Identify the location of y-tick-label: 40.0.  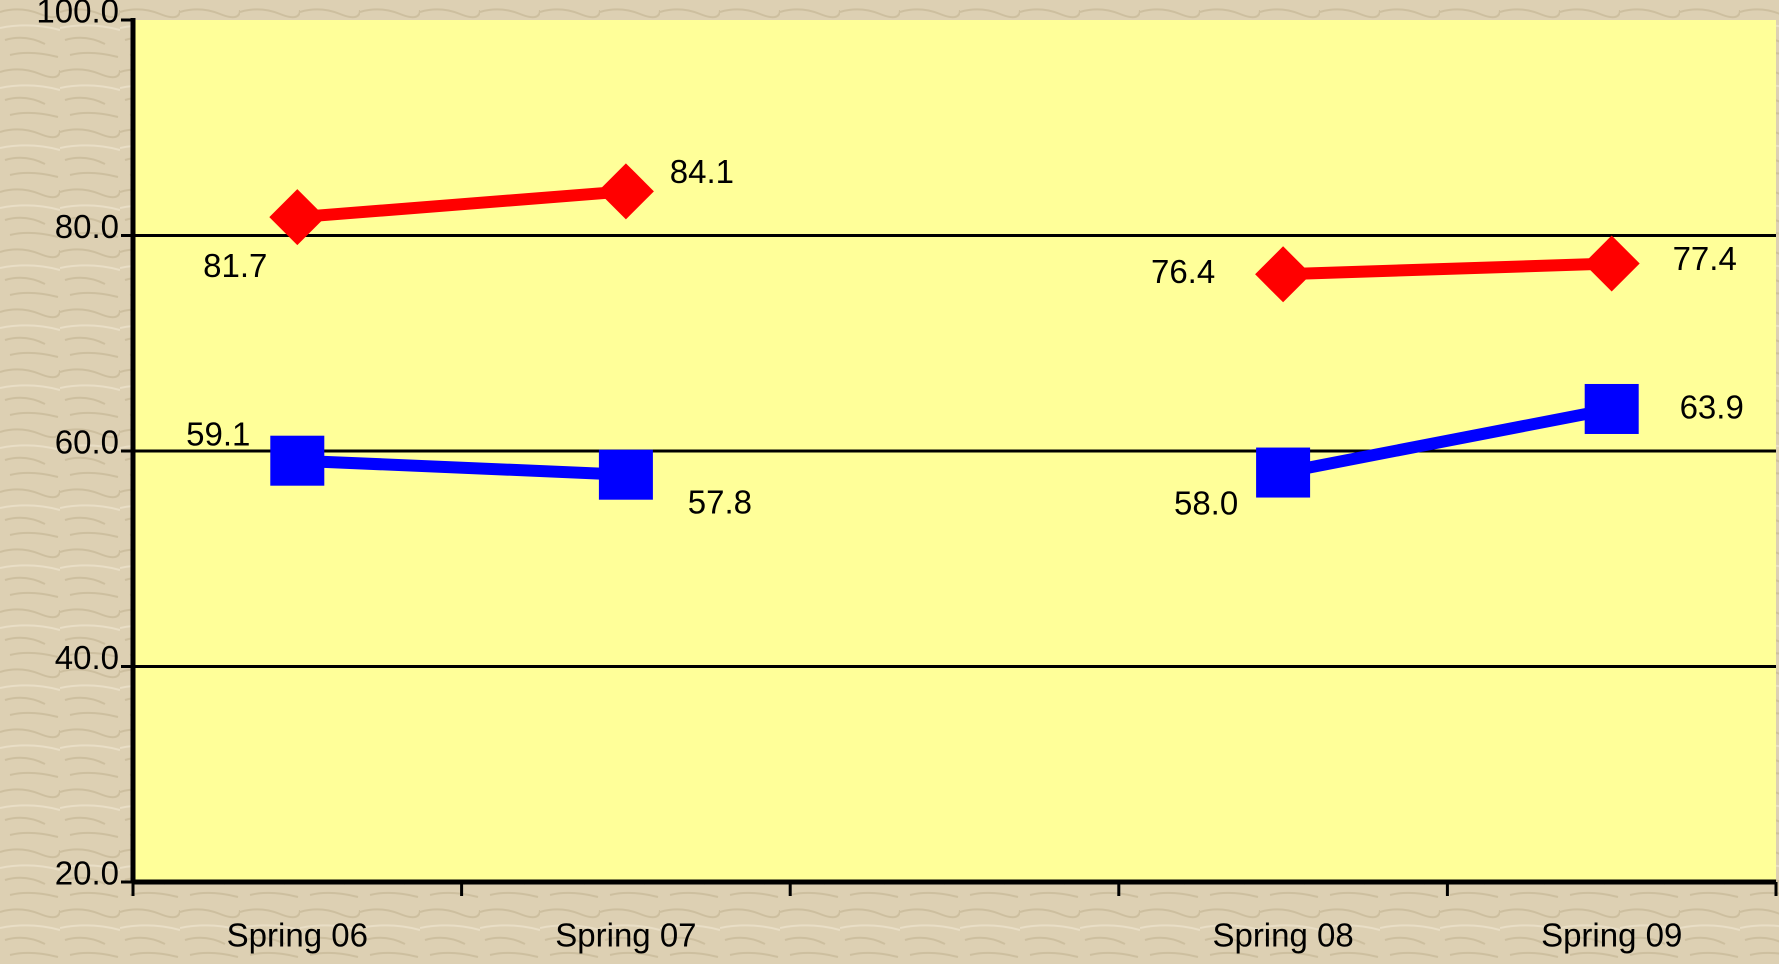
(87, 657).